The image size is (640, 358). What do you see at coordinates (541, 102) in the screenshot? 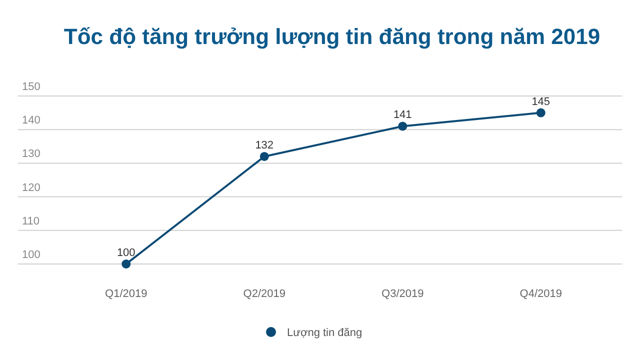
I see `data-label: 145` at bounding box center [541, 102].